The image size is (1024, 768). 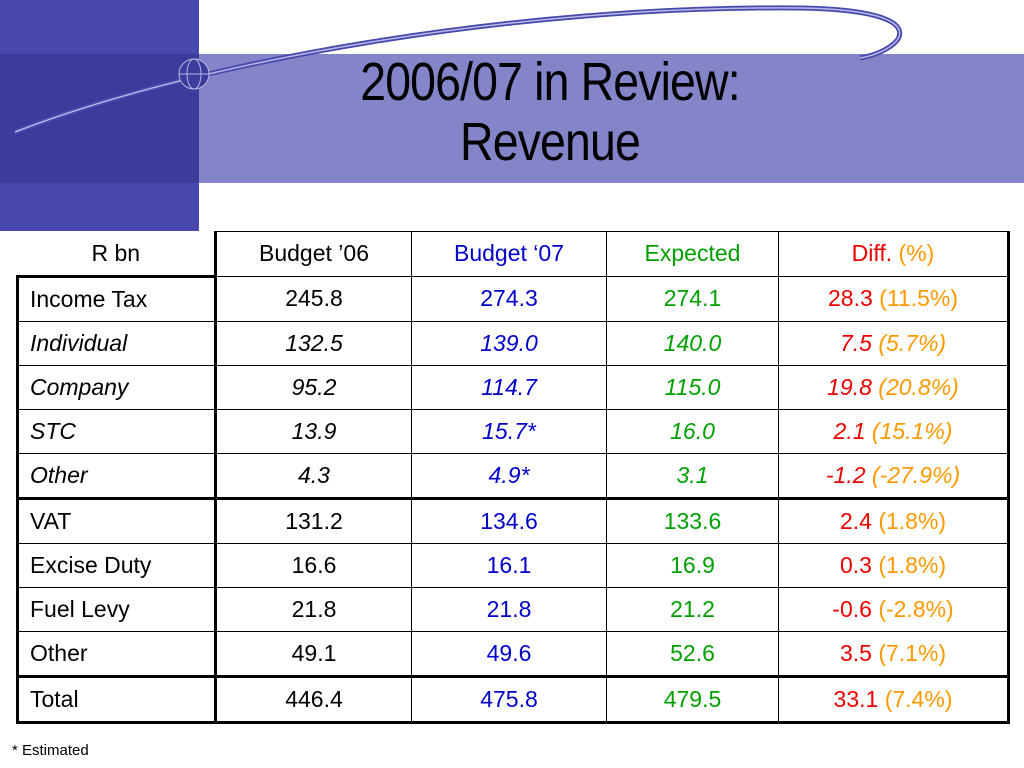 I want to click on budget06-cell: 4.3, so click(x=313, y=476).